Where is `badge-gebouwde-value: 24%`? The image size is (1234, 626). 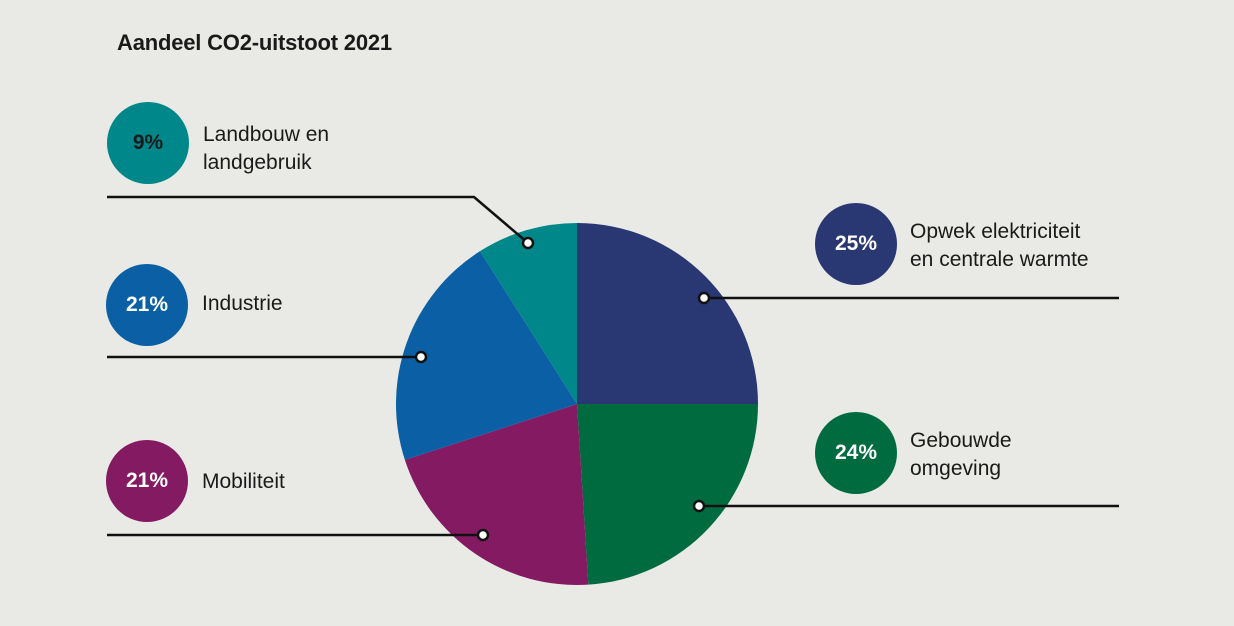
badge-gebouwde-value: 24% is located at coordinates (856, 452).